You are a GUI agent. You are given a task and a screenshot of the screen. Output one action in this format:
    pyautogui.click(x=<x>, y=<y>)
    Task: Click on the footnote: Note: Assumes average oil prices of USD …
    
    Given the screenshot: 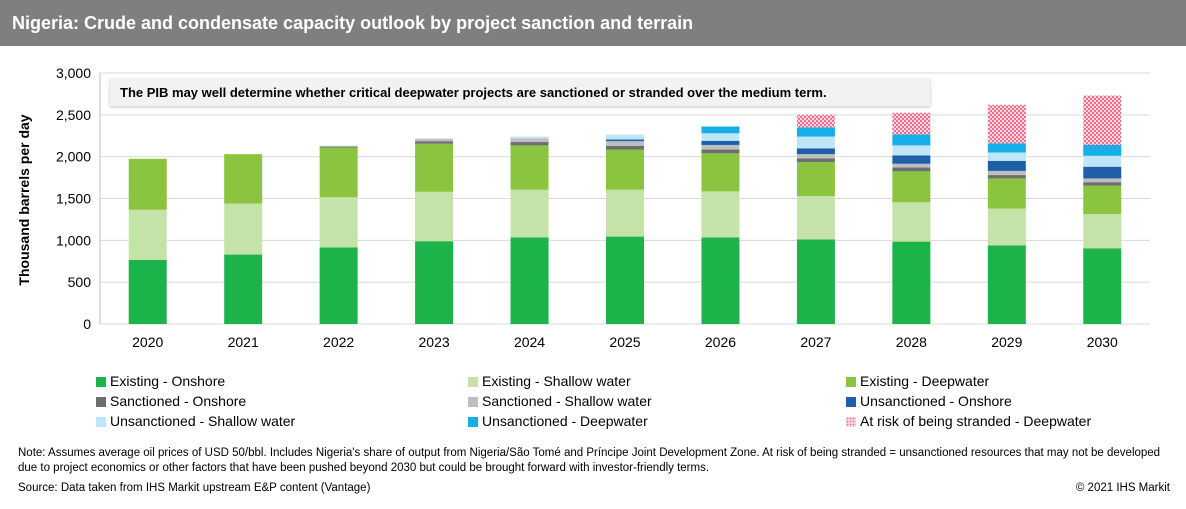 What is the action you would take?
    pyautogui.click(x=589, y=460)
    